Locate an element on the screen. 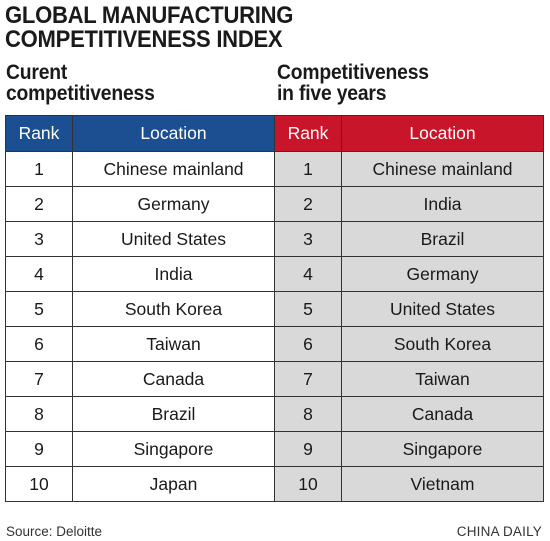 The width and height of the screenshot is (550, 541). table-row: 6 South Korea is located at coordinates (409, 344).